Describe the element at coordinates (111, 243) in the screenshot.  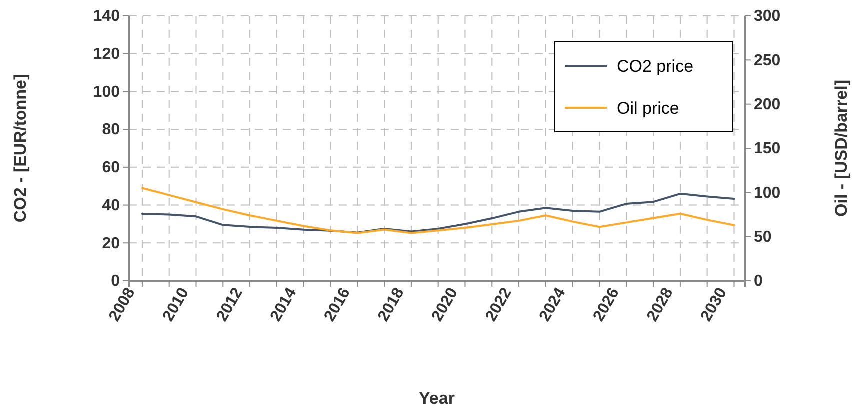
I see `y-tick-label: 20` at that location.